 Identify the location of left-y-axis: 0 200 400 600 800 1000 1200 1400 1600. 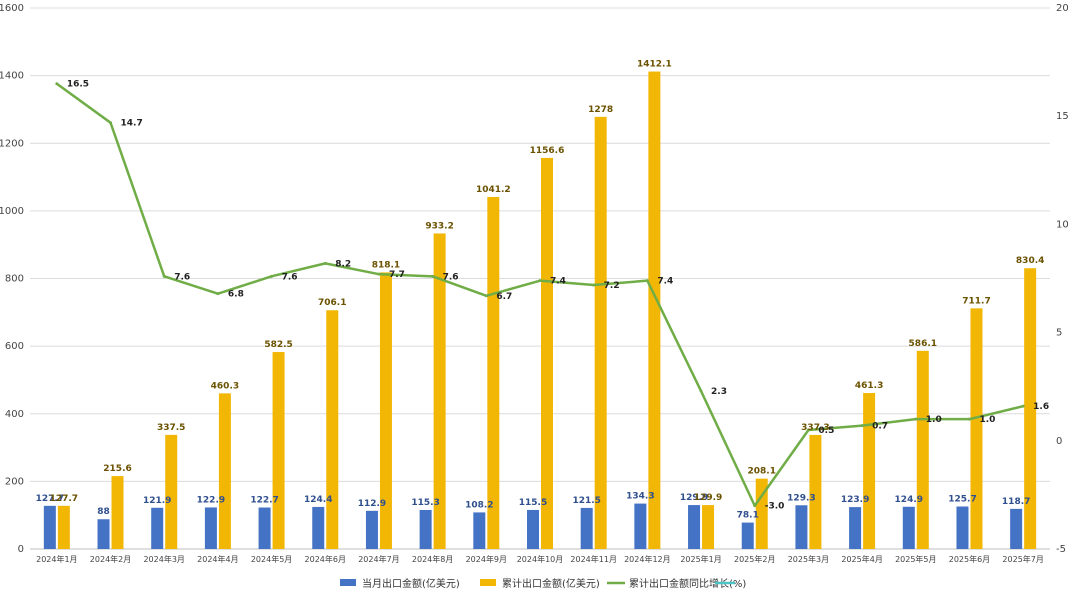
(12, 279).